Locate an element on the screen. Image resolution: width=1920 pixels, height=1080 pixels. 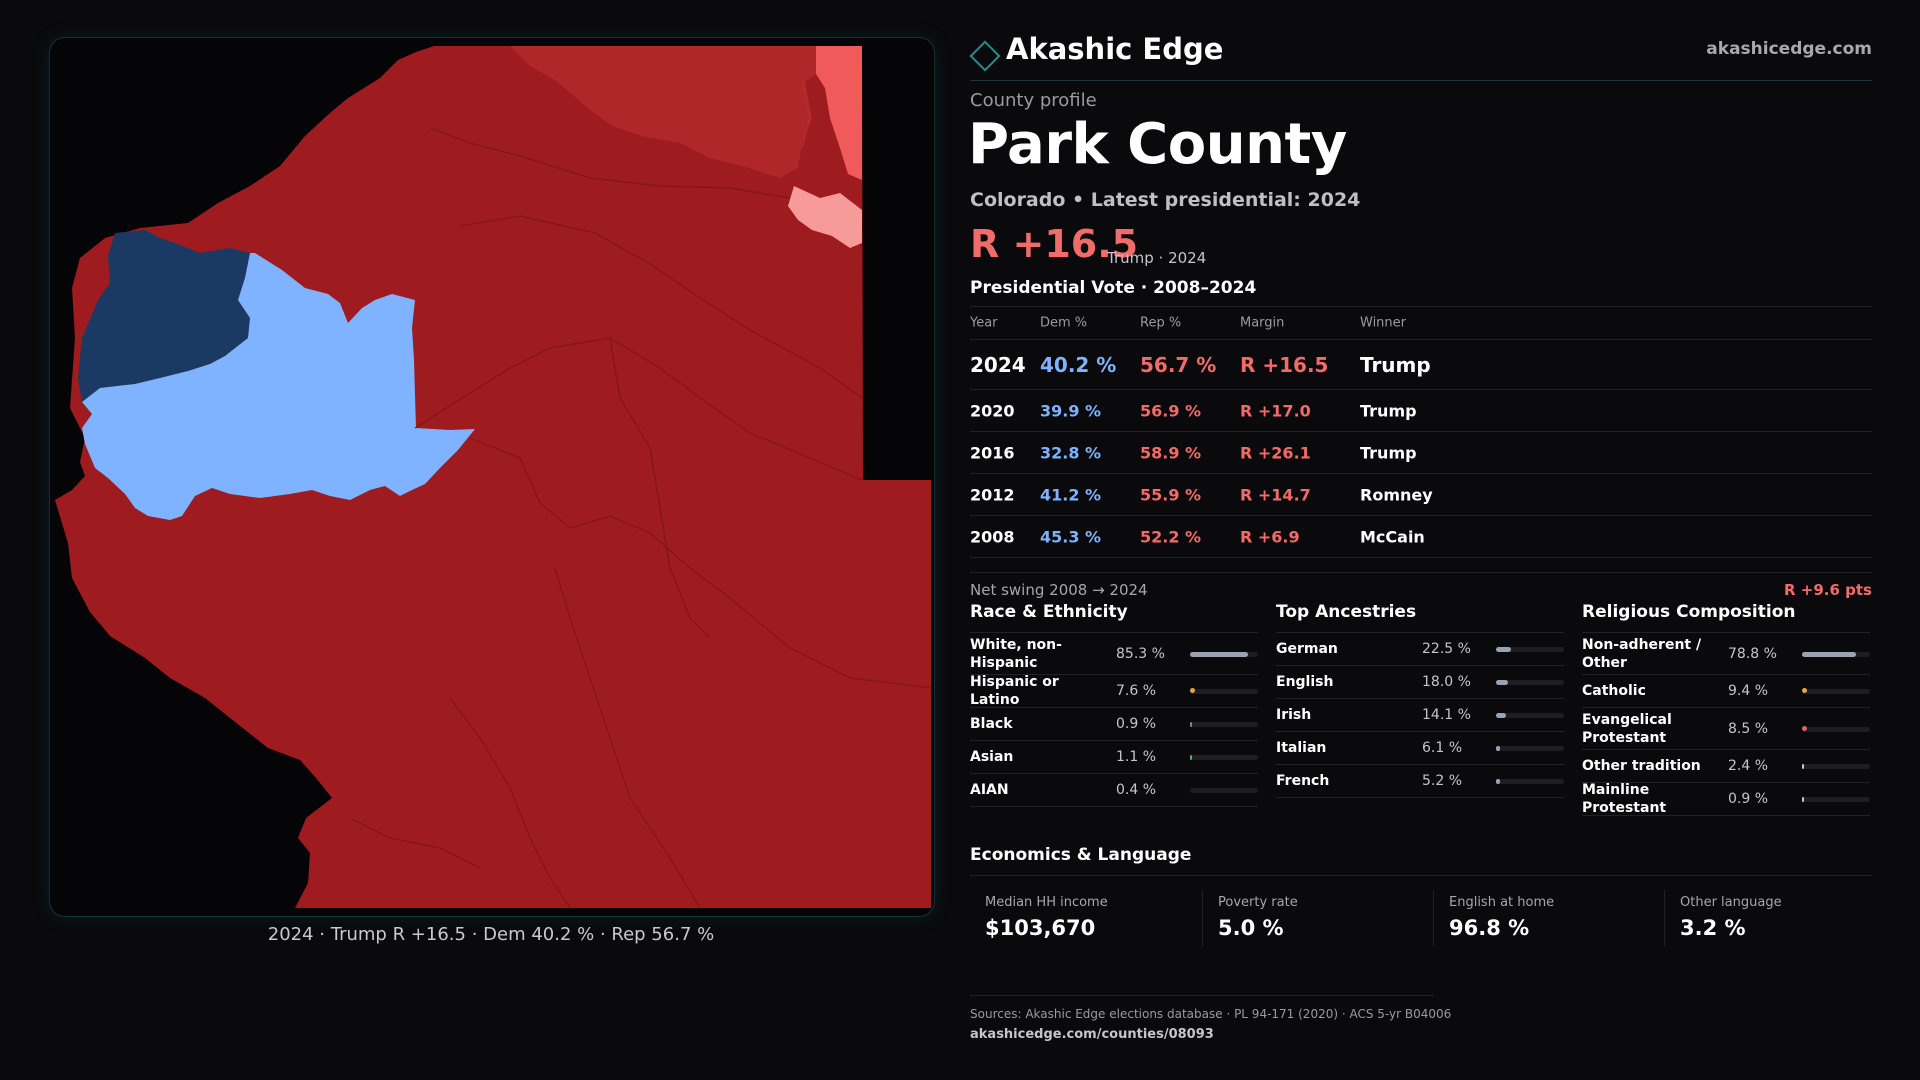
item-label: Catholic is located at coordinates (1614, 691).